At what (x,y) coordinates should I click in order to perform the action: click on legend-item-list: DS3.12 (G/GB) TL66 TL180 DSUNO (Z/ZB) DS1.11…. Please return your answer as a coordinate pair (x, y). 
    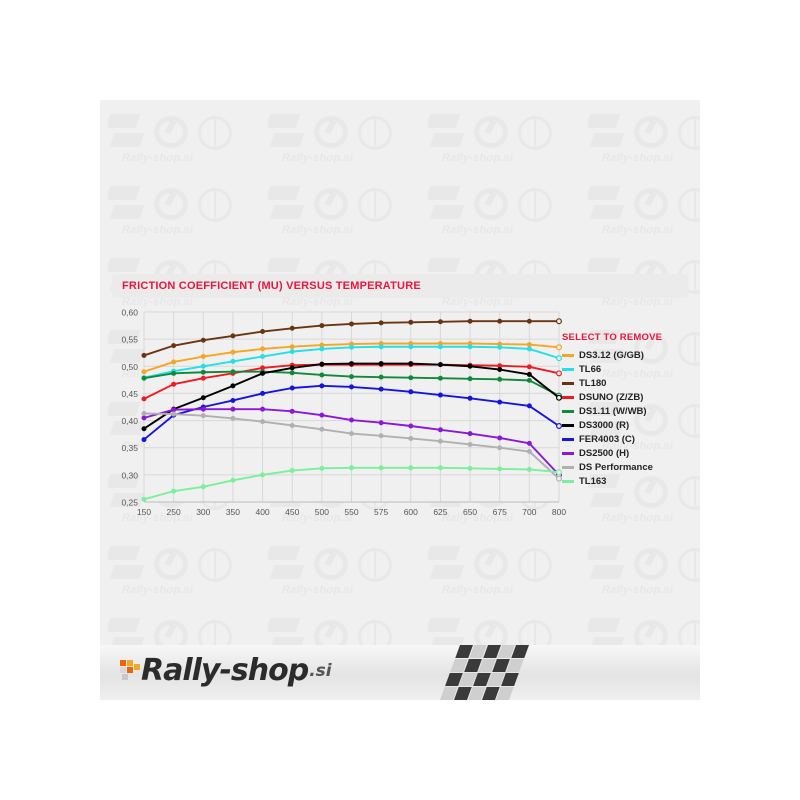
    Looking at the image, I should click on (627, 418).